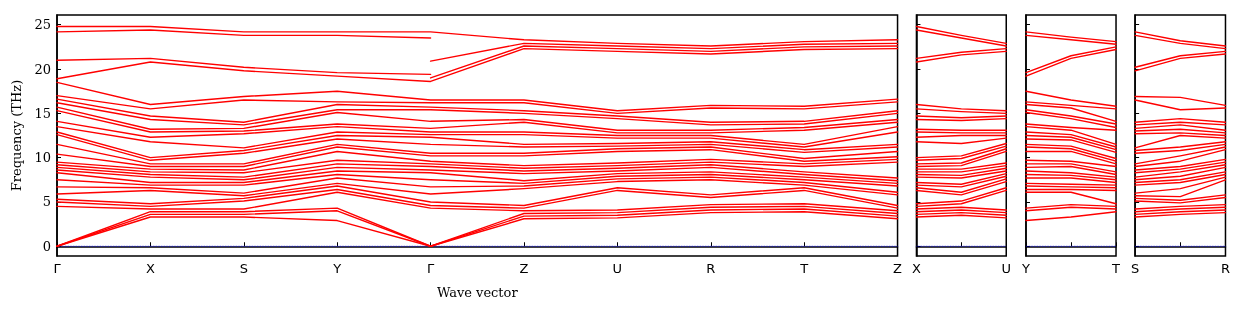 The height and width of the screenshot is (310, 1249). What do you see at coordinates (42, 69) in the screenshot?
I see `y-tick-label: 20` at bounding box center [42, 69].